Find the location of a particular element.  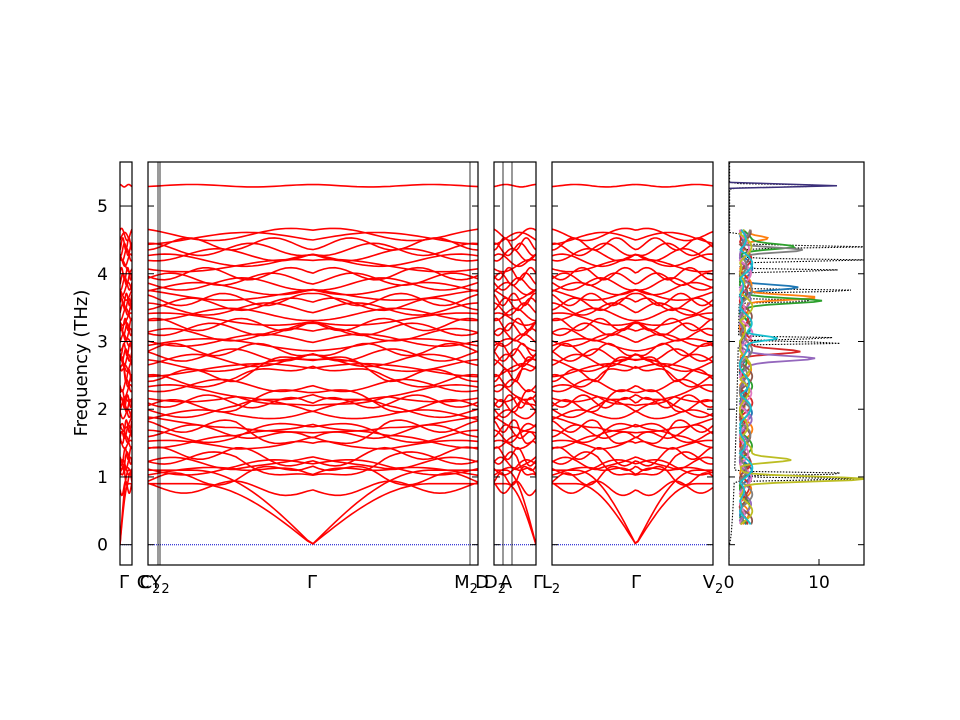

dos-top-peak is located at coordinates (783, 185).